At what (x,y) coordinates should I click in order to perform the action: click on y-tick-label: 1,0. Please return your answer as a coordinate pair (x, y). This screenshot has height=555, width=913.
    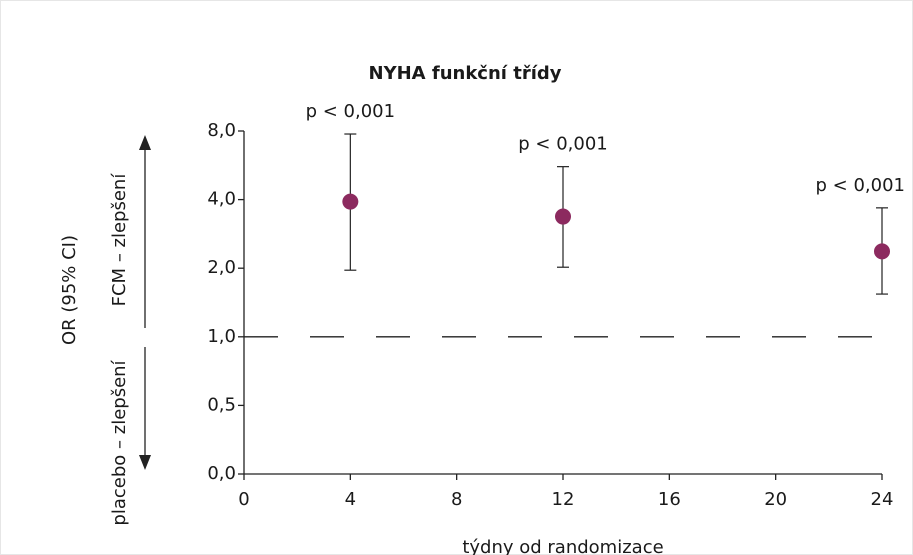
    Looking at the image, I should click on (221, 336).